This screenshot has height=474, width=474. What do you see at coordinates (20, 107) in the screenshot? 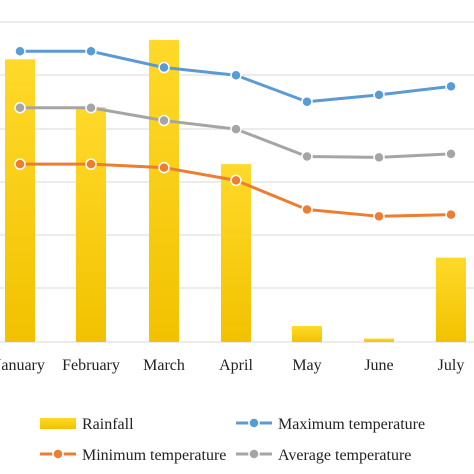
I see `point-average-temperature-january` at bounding box center [20, 107].